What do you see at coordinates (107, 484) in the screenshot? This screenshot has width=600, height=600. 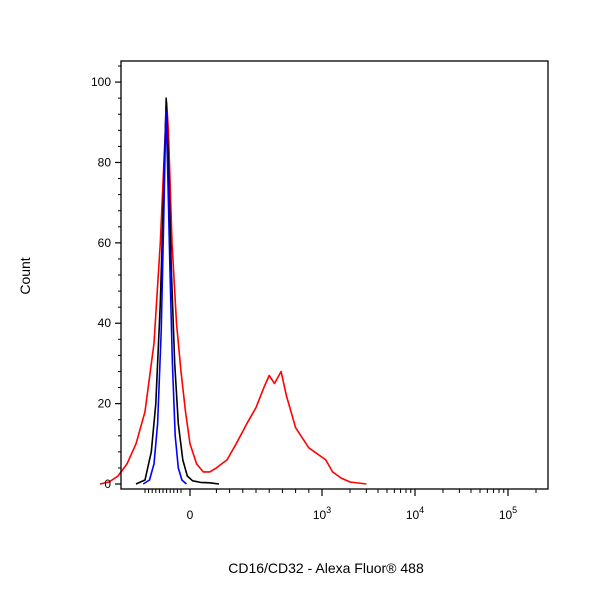 I see `y-tick-label: 0` at bounding box center [107, 484].